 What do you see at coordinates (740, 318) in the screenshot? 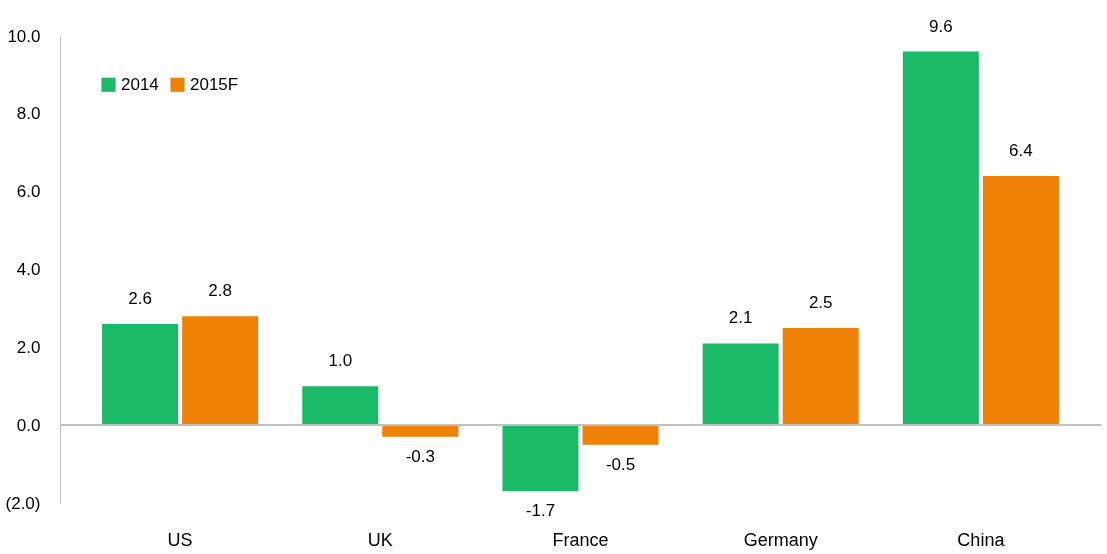
I see `data-label: 2.1` at bounding box center [740, 318].